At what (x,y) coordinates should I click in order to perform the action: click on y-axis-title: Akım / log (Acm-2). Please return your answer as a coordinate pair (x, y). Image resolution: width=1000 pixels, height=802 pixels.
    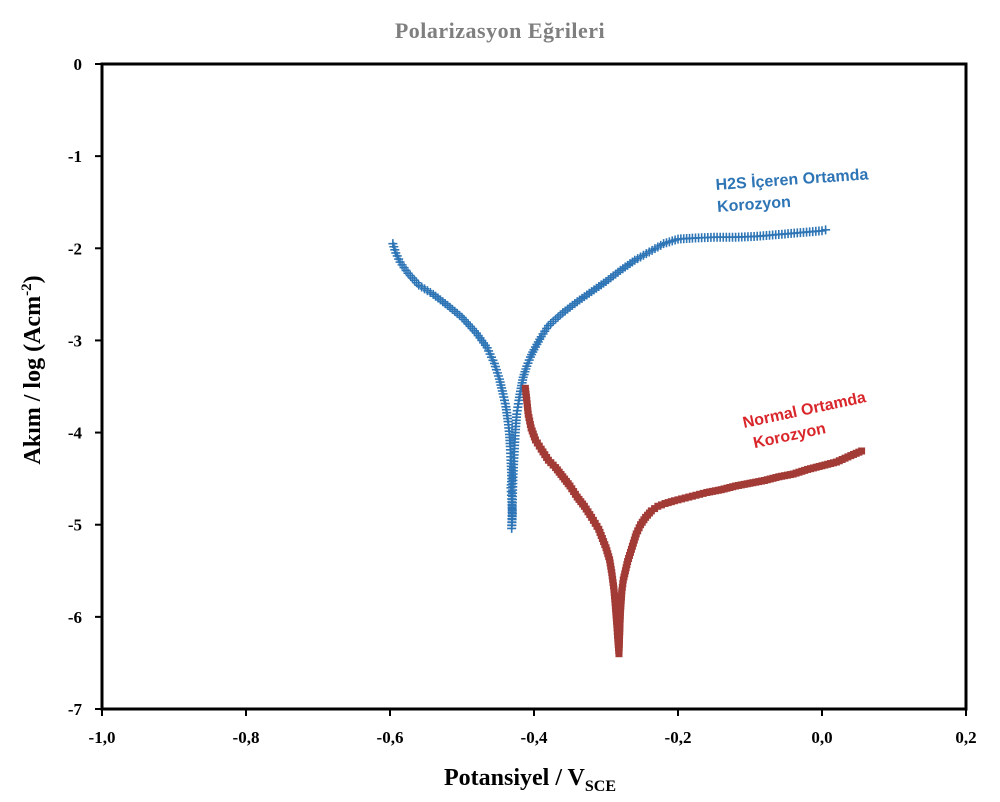
    Looking at the image, I should click on (32, 369).